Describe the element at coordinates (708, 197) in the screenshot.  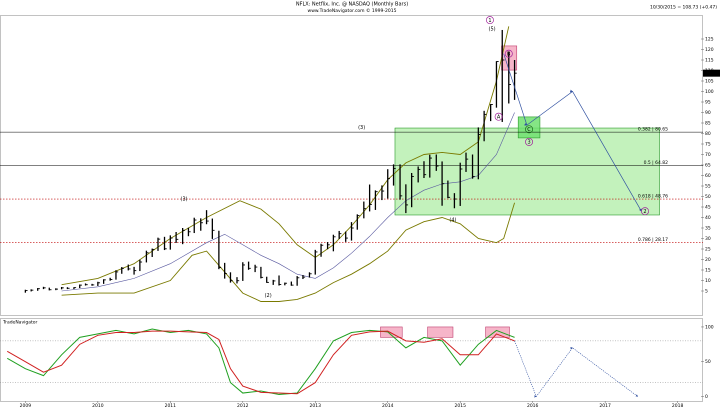
I see `y-tick-label: 50` at that location.